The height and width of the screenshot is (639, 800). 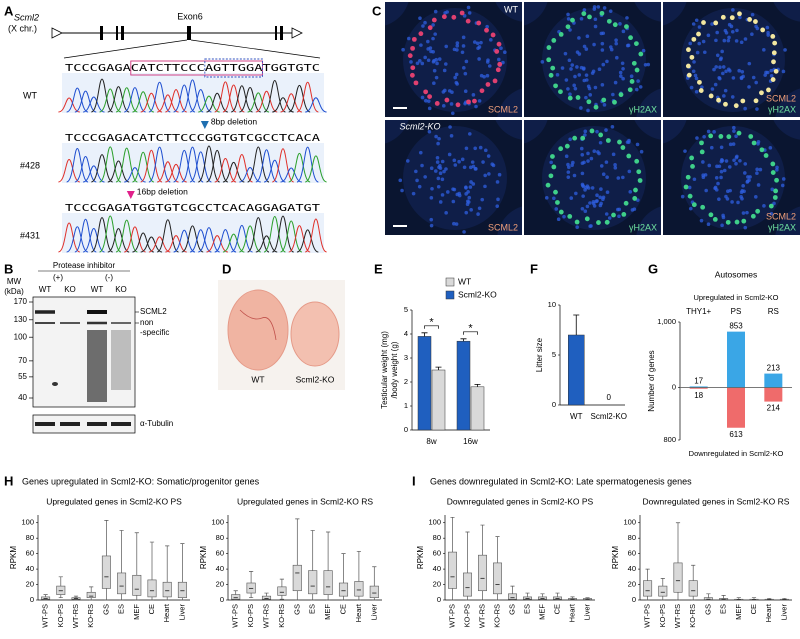 What do you see at coordinates (84, 265) in the screenshot?
I see `blot-header: Protease inhibitor` at bounding box center [84, 265].